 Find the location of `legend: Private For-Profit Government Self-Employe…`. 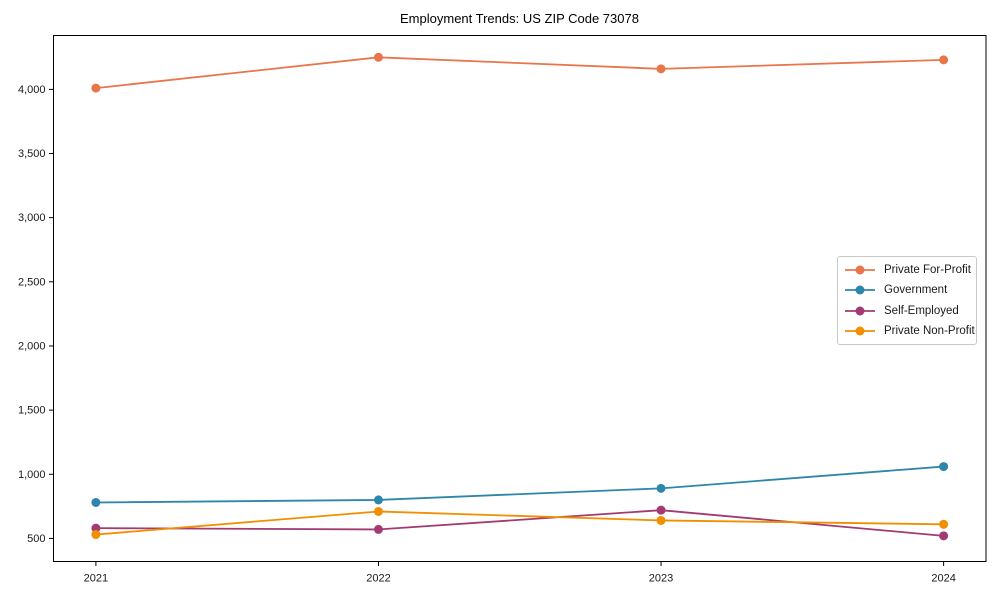

legend: Private For-Profit Government Self-Employe… is located at coordinates (907, 300).